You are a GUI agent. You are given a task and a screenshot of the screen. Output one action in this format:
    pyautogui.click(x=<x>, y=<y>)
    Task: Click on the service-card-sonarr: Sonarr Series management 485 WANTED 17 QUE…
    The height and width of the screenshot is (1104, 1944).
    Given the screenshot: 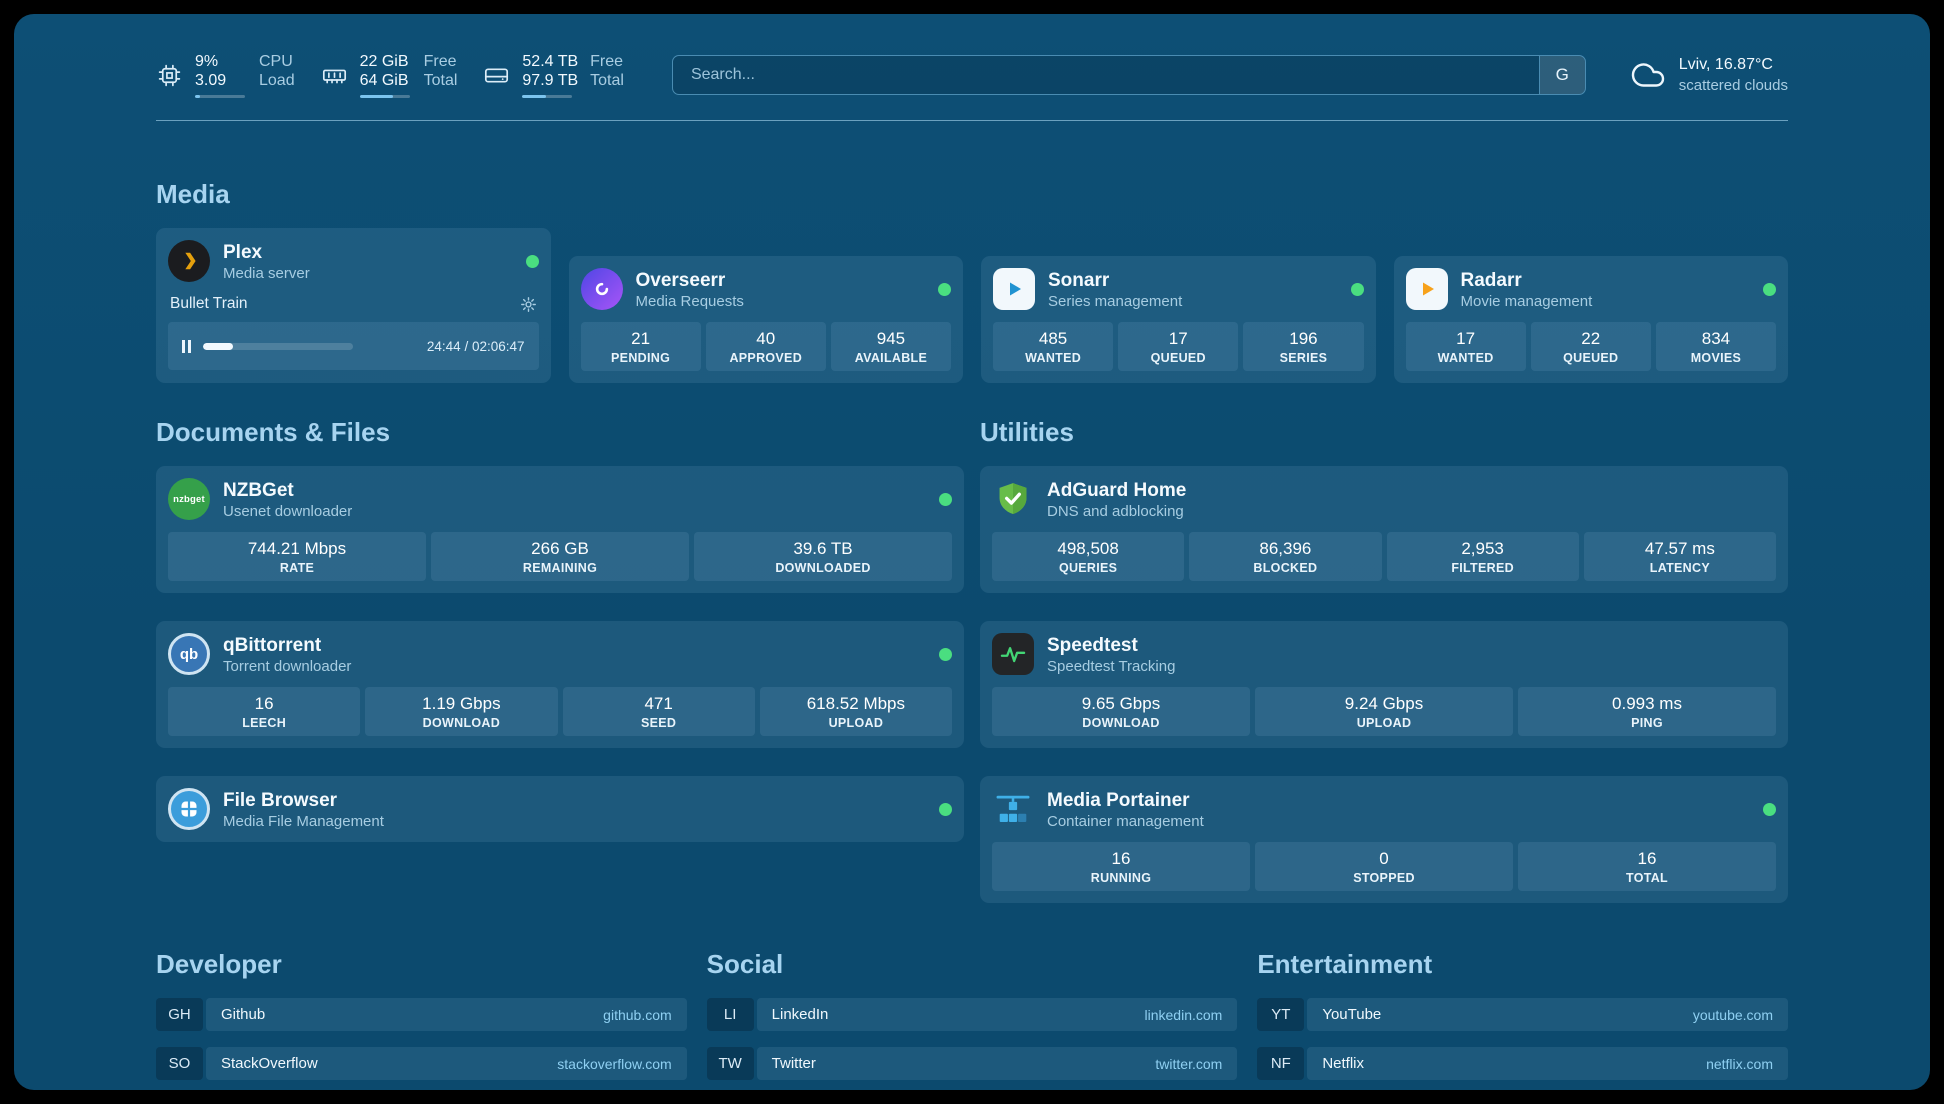 What is the action you would take?
    pyautogui.click(x=1178, y=319)
    